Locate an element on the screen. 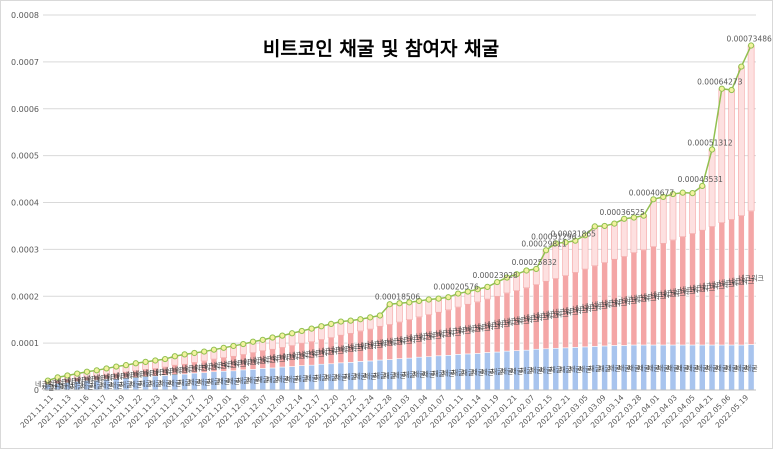 Image resolution: width=773 pixels, height=452 pixels. chart-title: 비트코인 채굴 및 참여자 채굴 is located at coordinates (381, 49).